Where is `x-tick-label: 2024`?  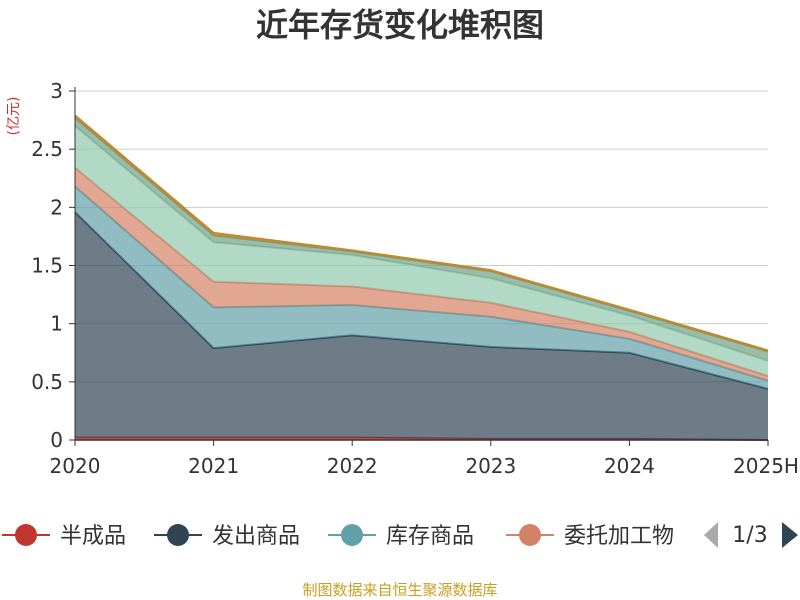
x-tick-label: 2024 is located at coordinates (629, 466).